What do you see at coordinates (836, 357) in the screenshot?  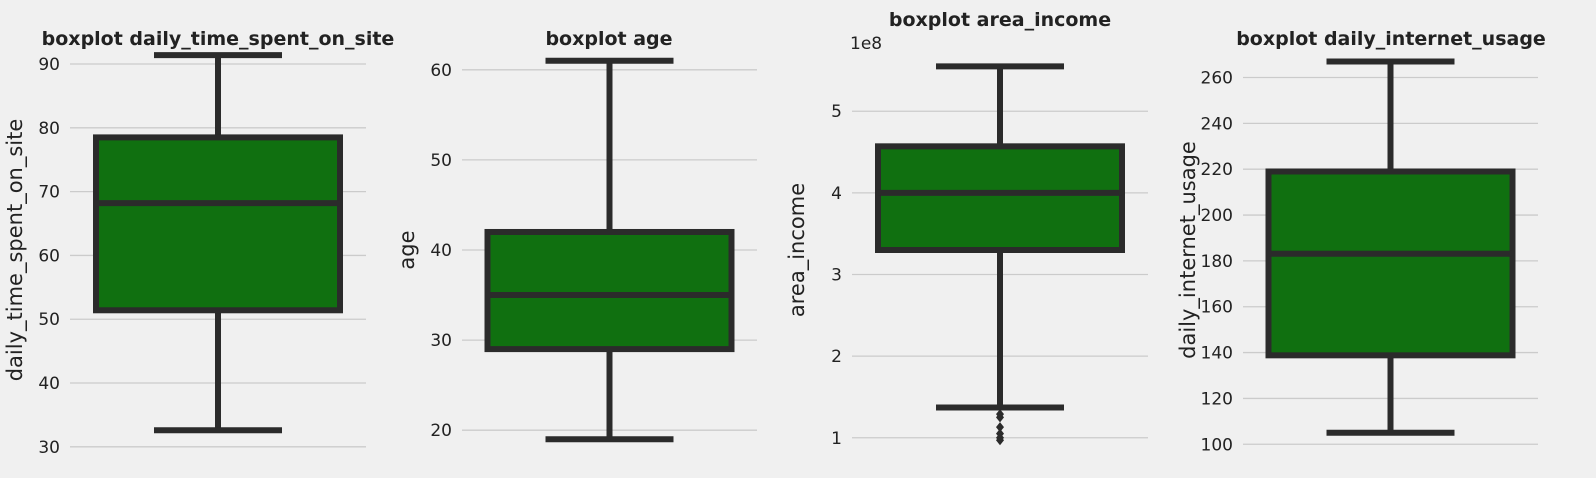 I see `y-tick-label: 2` at bounding box center [836, 357].